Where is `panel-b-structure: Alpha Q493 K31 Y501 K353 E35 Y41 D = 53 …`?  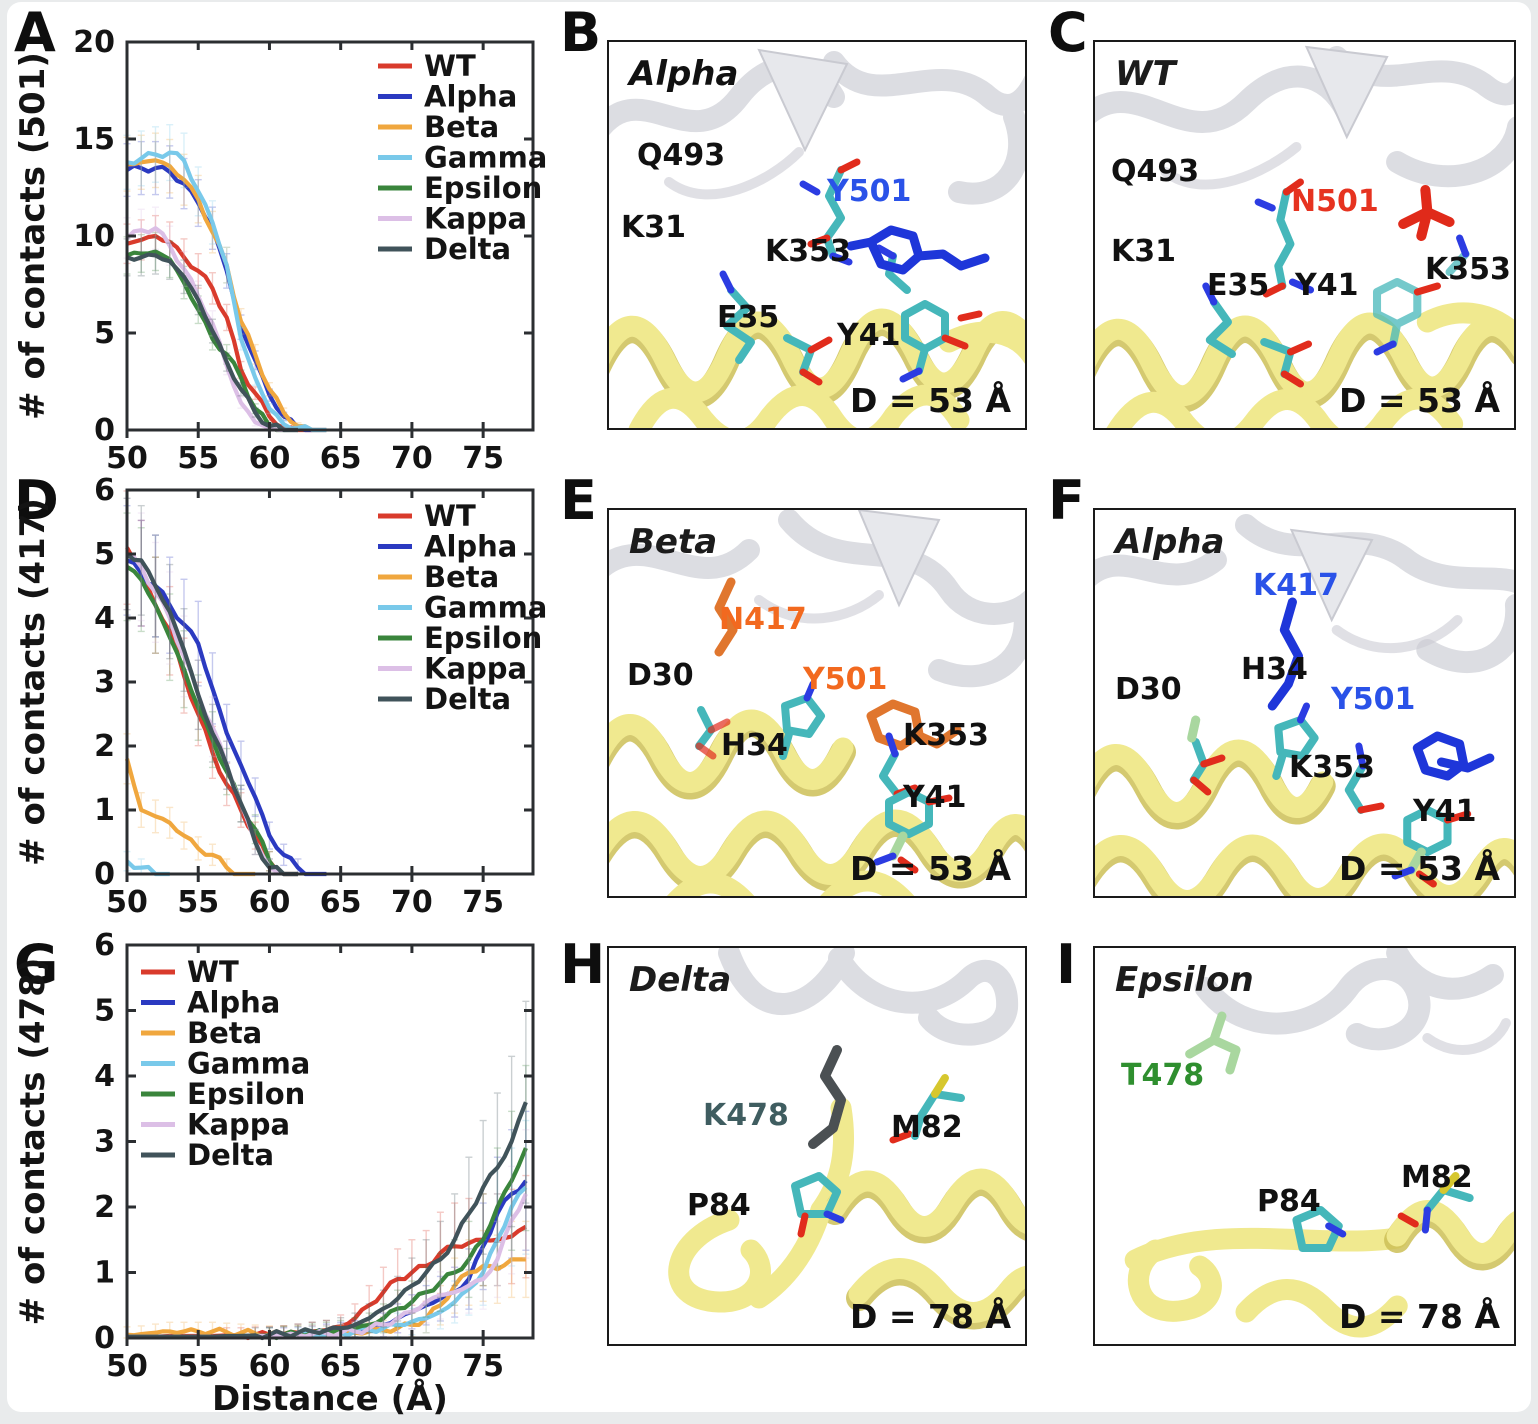
panel-b-structure: Alpha Q493 K31 Y501 K353 E35 Y41 D = 53 … is located at coordinates (817, 235).